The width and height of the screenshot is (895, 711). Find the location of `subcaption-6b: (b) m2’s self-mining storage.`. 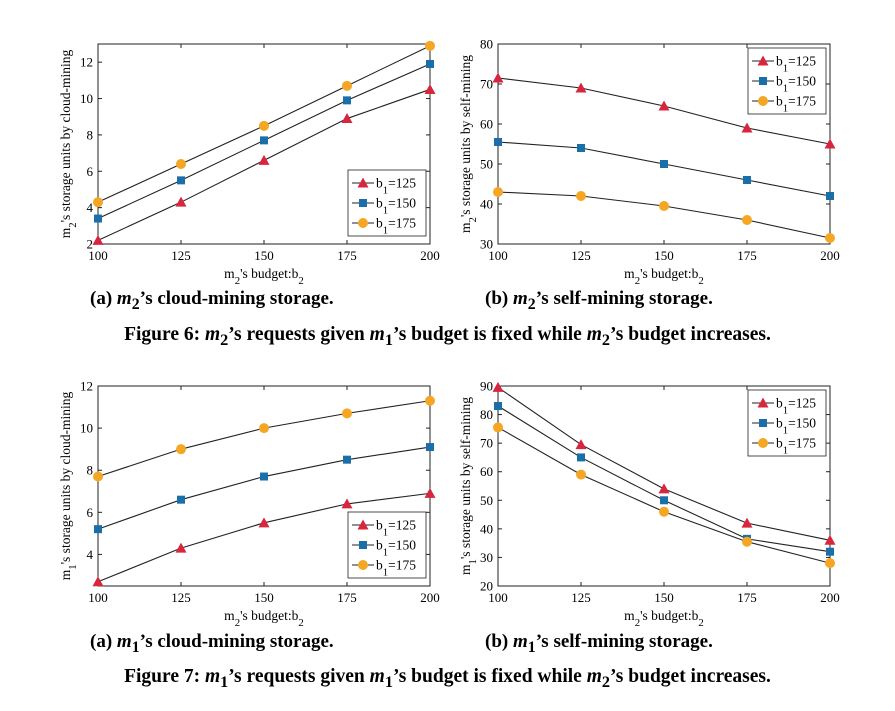

subcaption-6b: (b) m2’s self-mining storage. is located at coordinates (599, 300).